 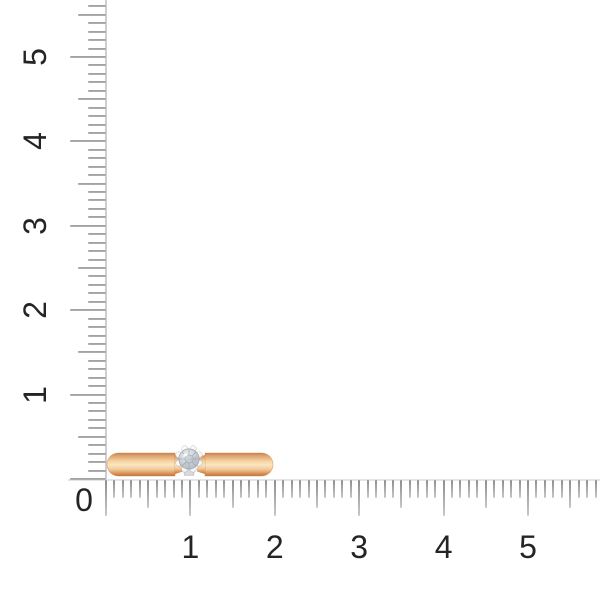 I want to click on ring-band-right, so click(x=239, y=464).